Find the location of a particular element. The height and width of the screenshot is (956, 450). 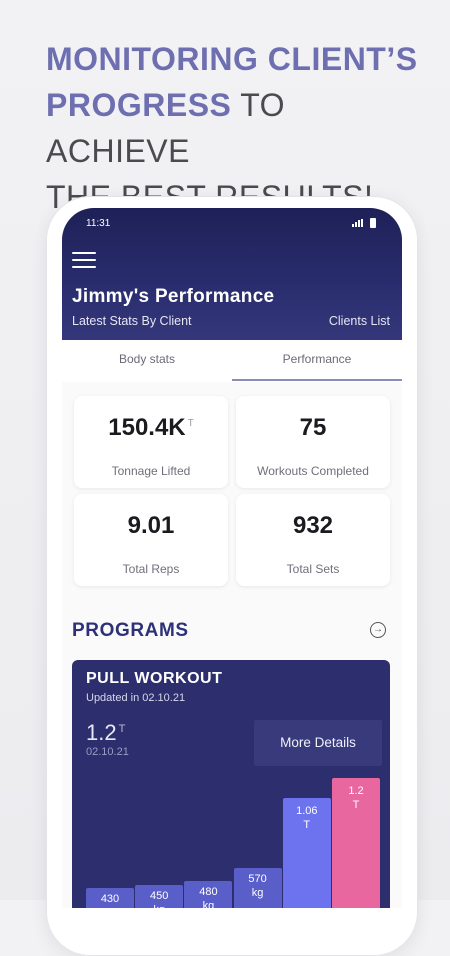

stat-value: 75 is located at coordinates (313, 427).